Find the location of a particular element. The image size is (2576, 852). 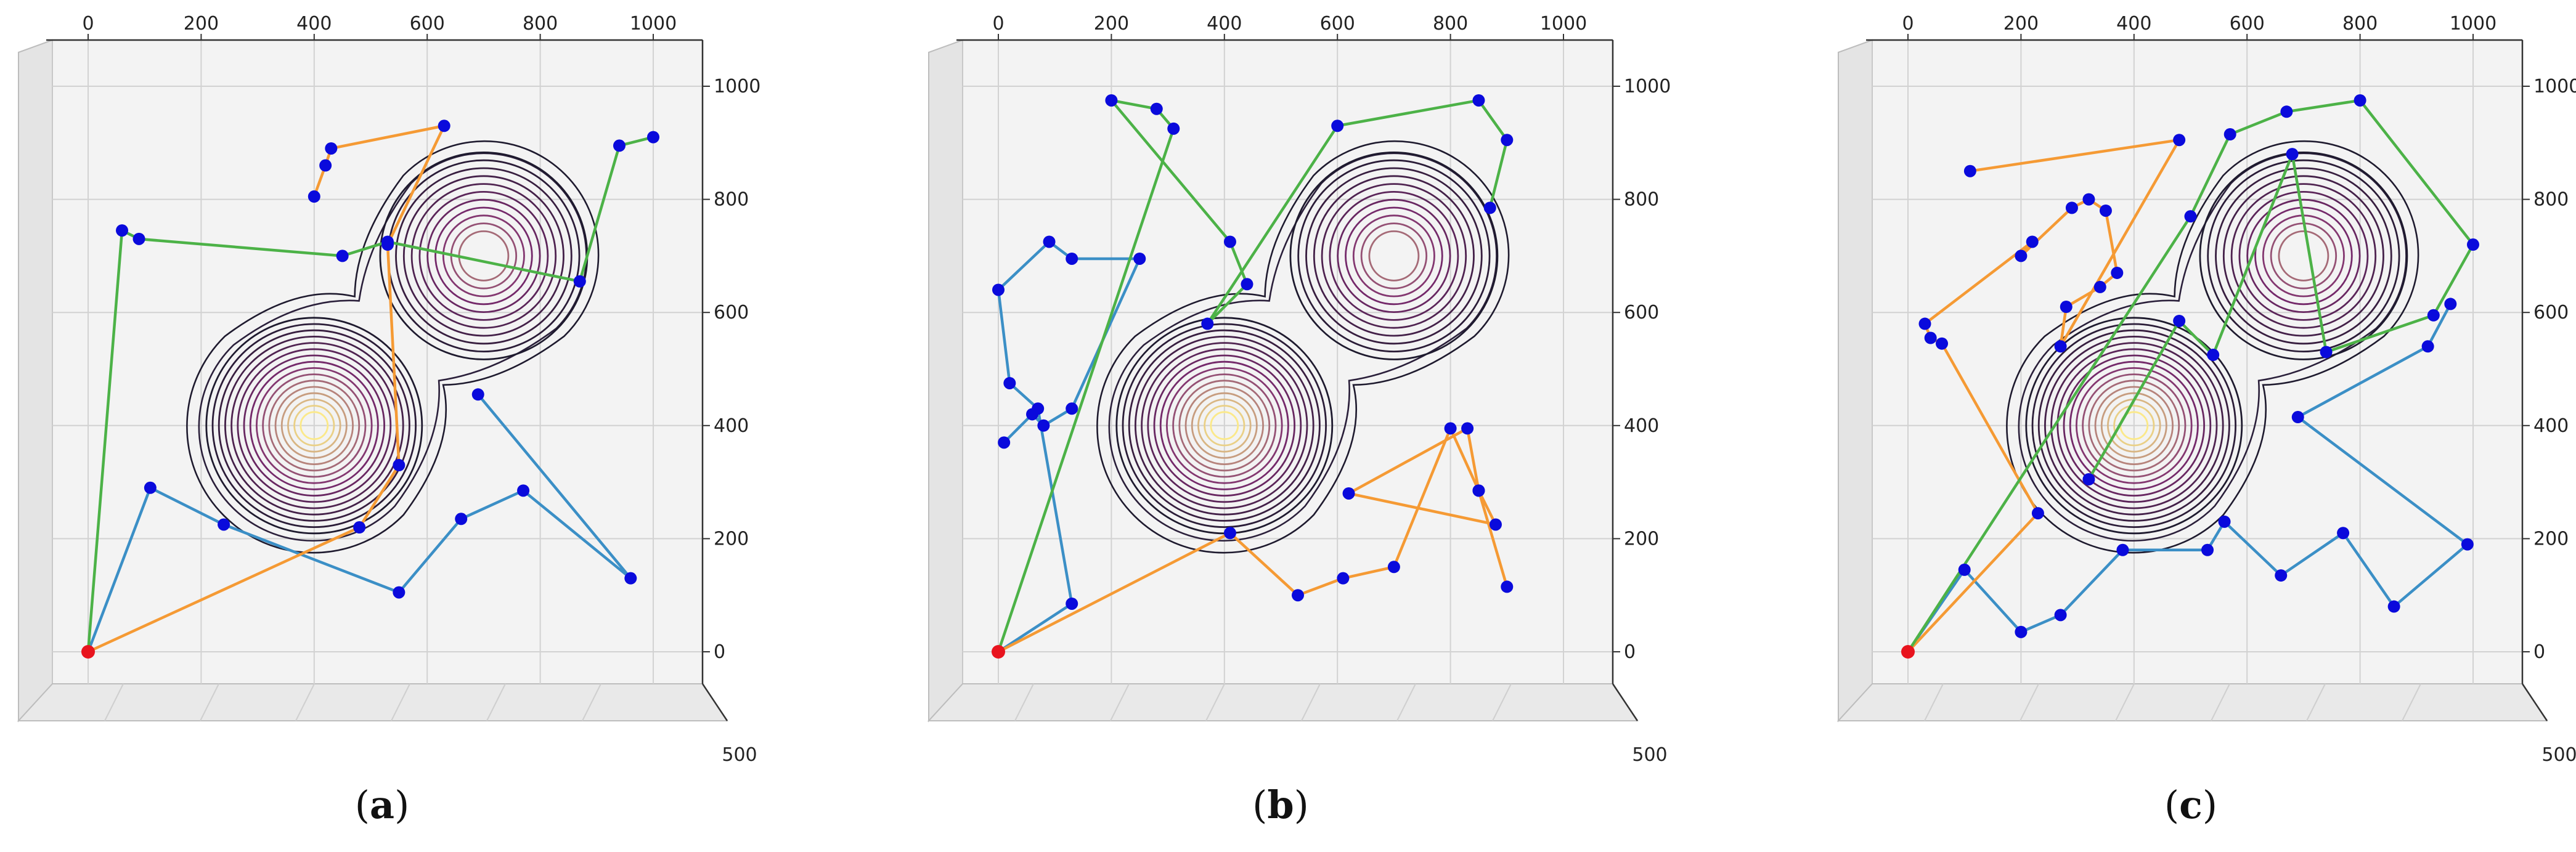

depth-axis-line is located at coordinates (2534, 702).